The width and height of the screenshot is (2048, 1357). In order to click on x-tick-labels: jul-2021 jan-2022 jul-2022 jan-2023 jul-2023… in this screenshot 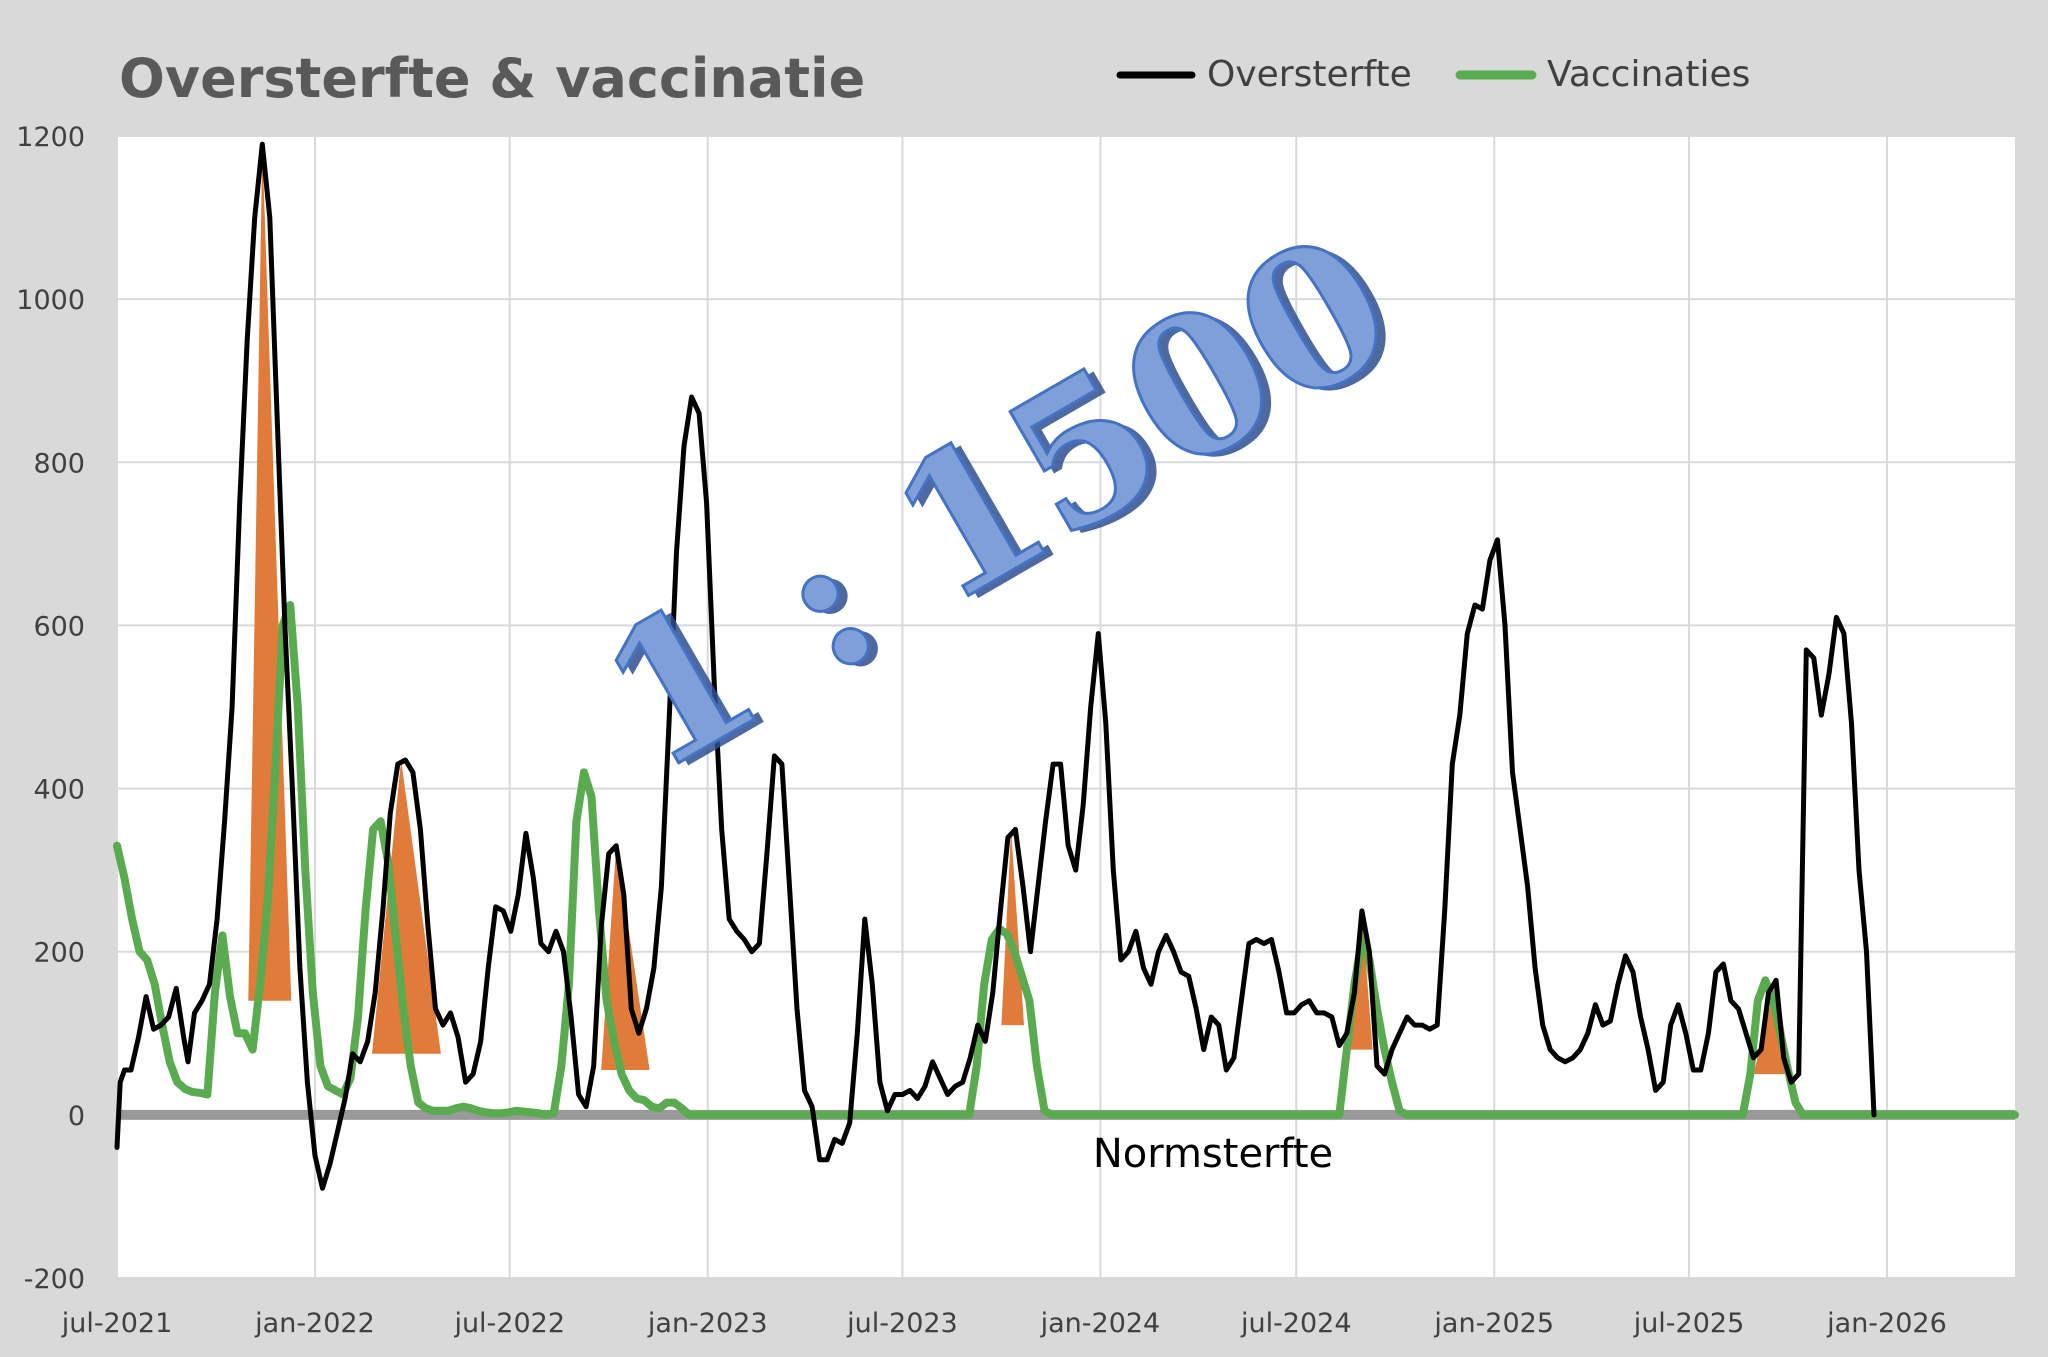, I will do `click(1004, 1323)`.